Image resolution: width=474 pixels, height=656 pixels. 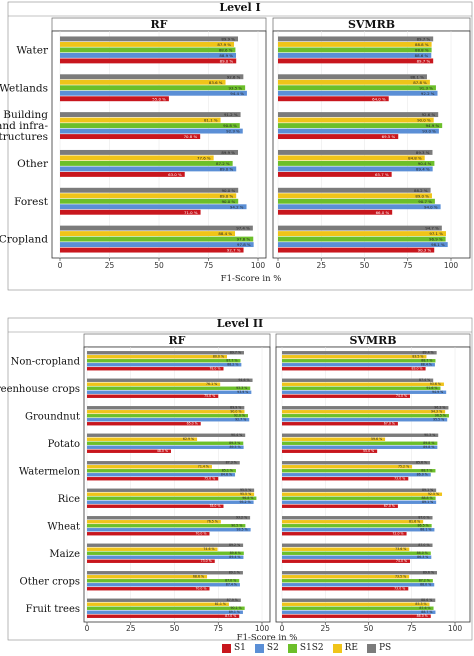 What do you see at coordinates (149, 152) in the screenshot?
I see `bar-level-i-rf-other-ps` at bounding box center [149, 152].